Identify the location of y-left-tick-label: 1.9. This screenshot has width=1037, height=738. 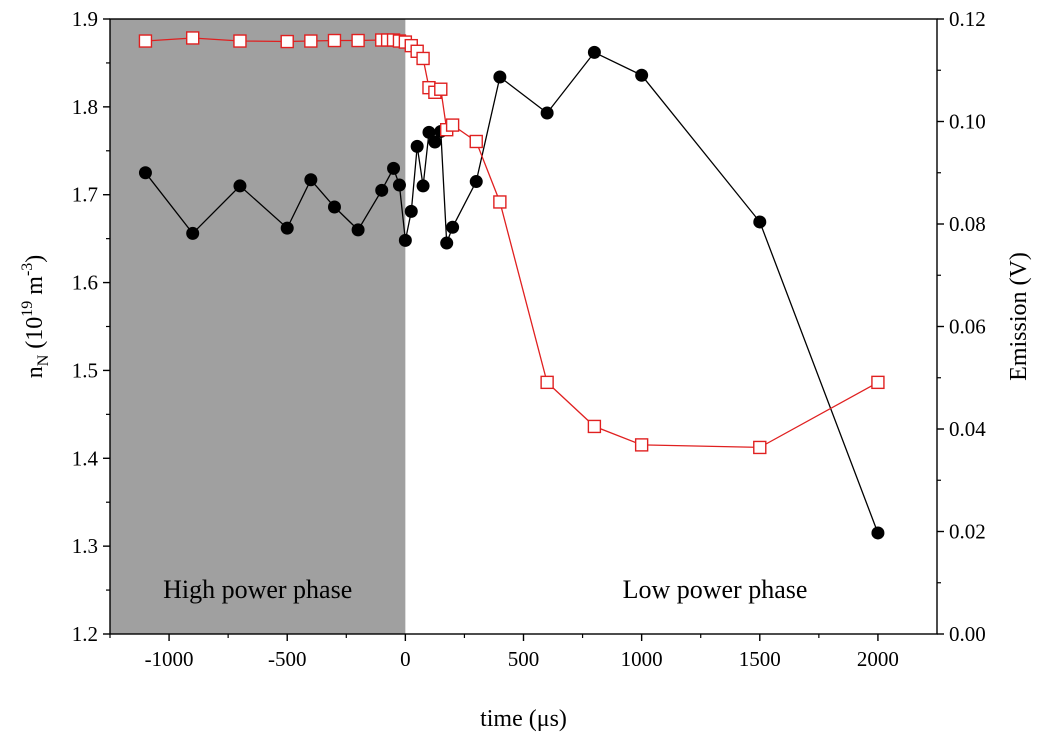
(85, 19).